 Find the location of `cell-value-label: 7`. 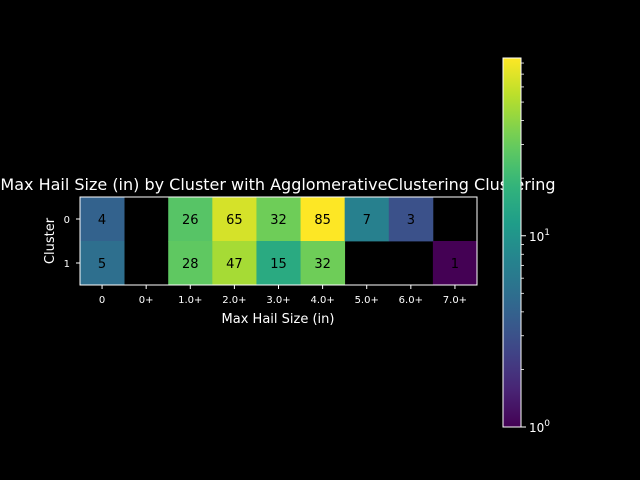

cell-value-label: 7 is located at coordinates (367, 220).